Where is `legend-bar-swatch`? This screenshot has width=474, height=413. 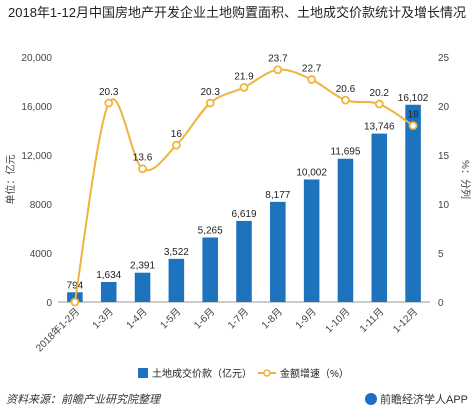
legend-bar-swatch is located at coordinates (143, 373).